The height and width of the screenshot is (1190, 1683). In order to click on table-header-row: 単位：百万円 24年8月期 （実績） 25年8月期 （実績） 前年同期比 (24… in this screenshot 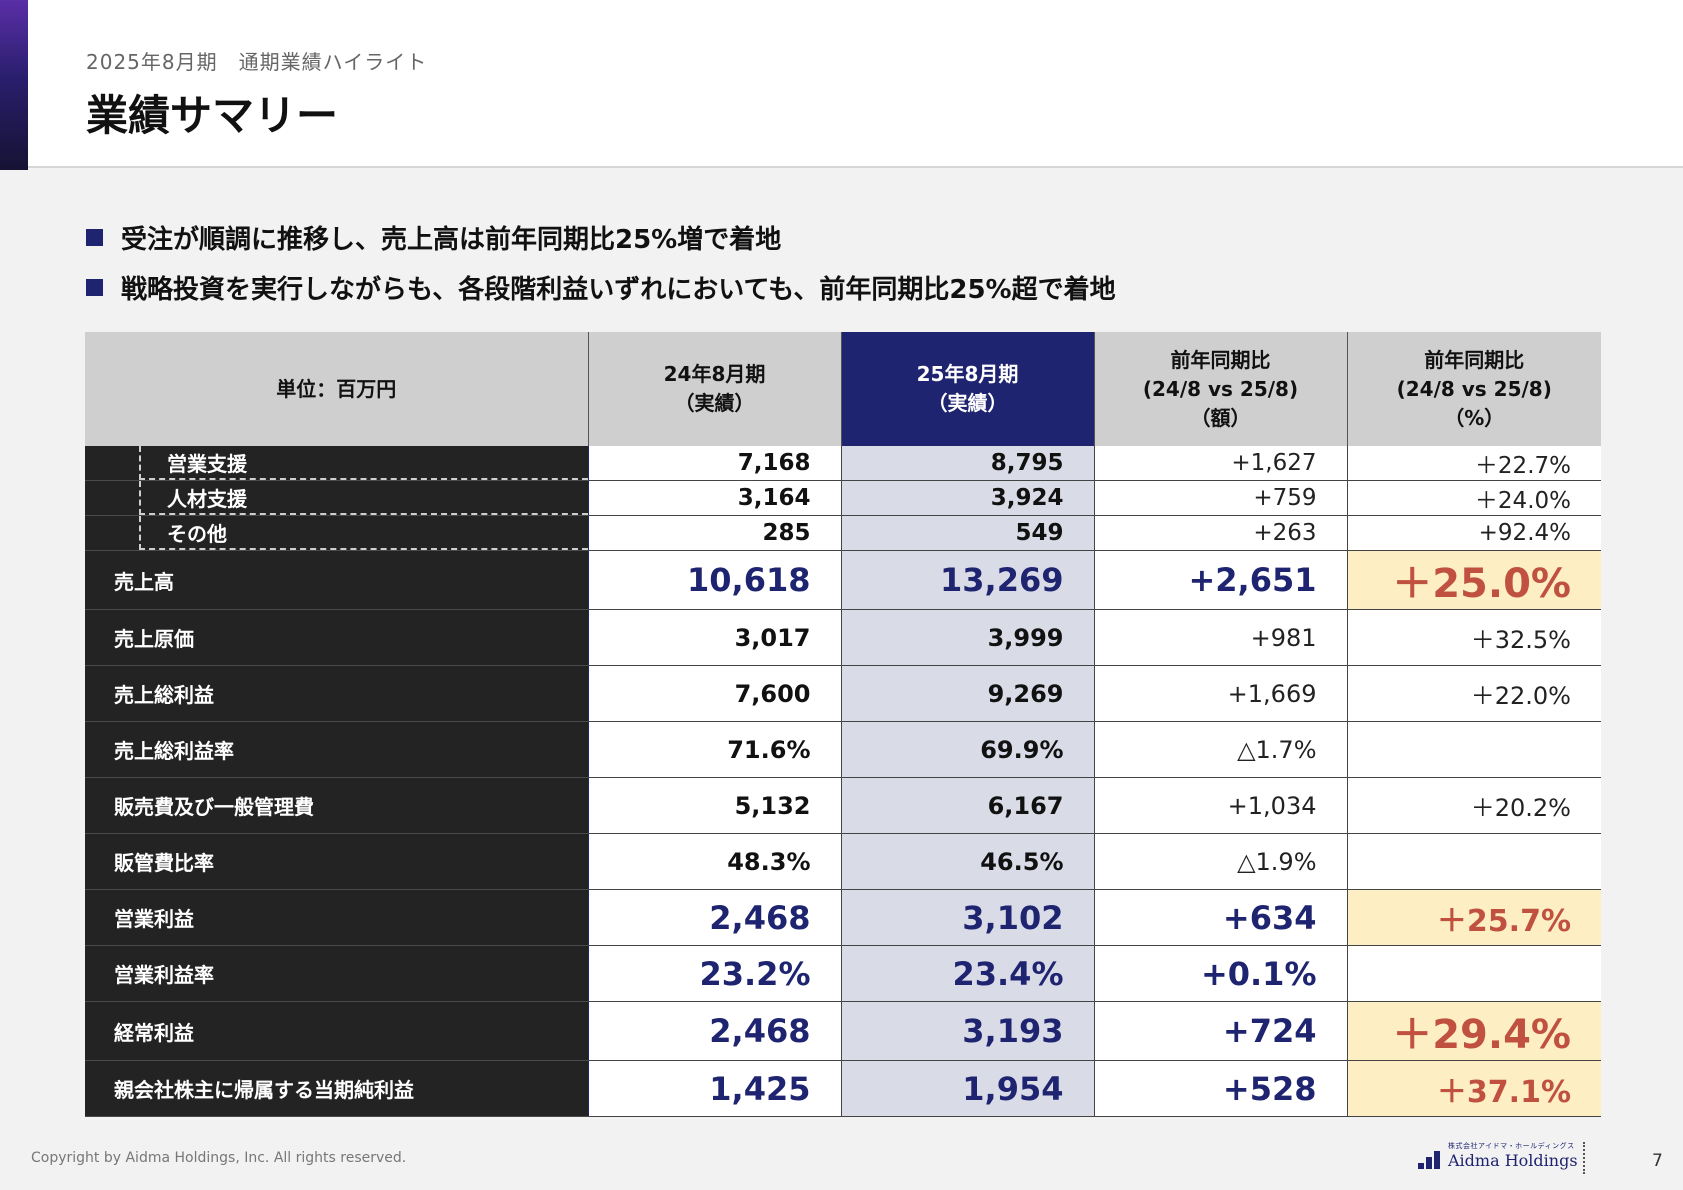, I will do `click(843, 389)`.